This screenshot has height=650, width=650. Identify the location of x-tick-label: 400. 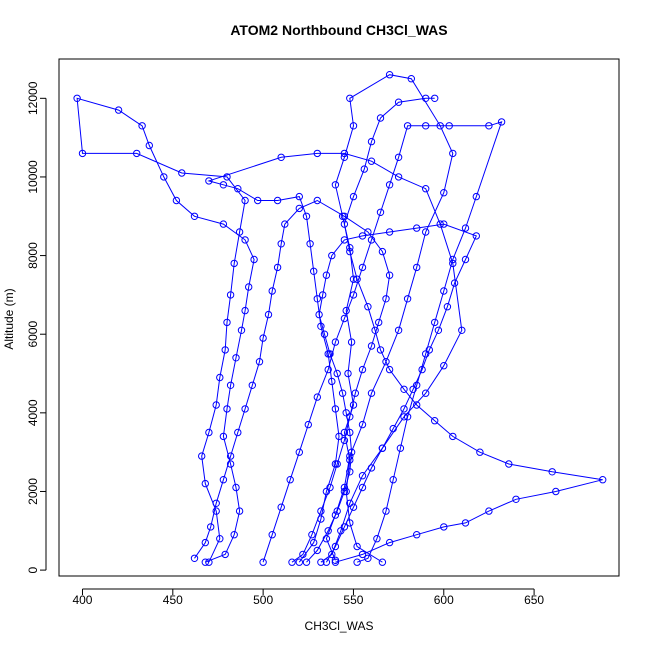
(82, 600).